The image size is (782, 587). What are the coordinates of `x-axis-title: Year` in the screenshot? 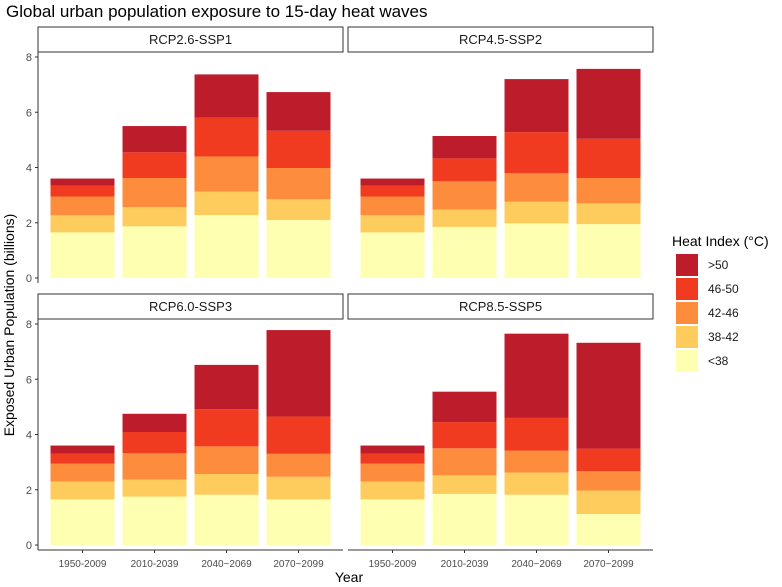 It's located at (349, 577).